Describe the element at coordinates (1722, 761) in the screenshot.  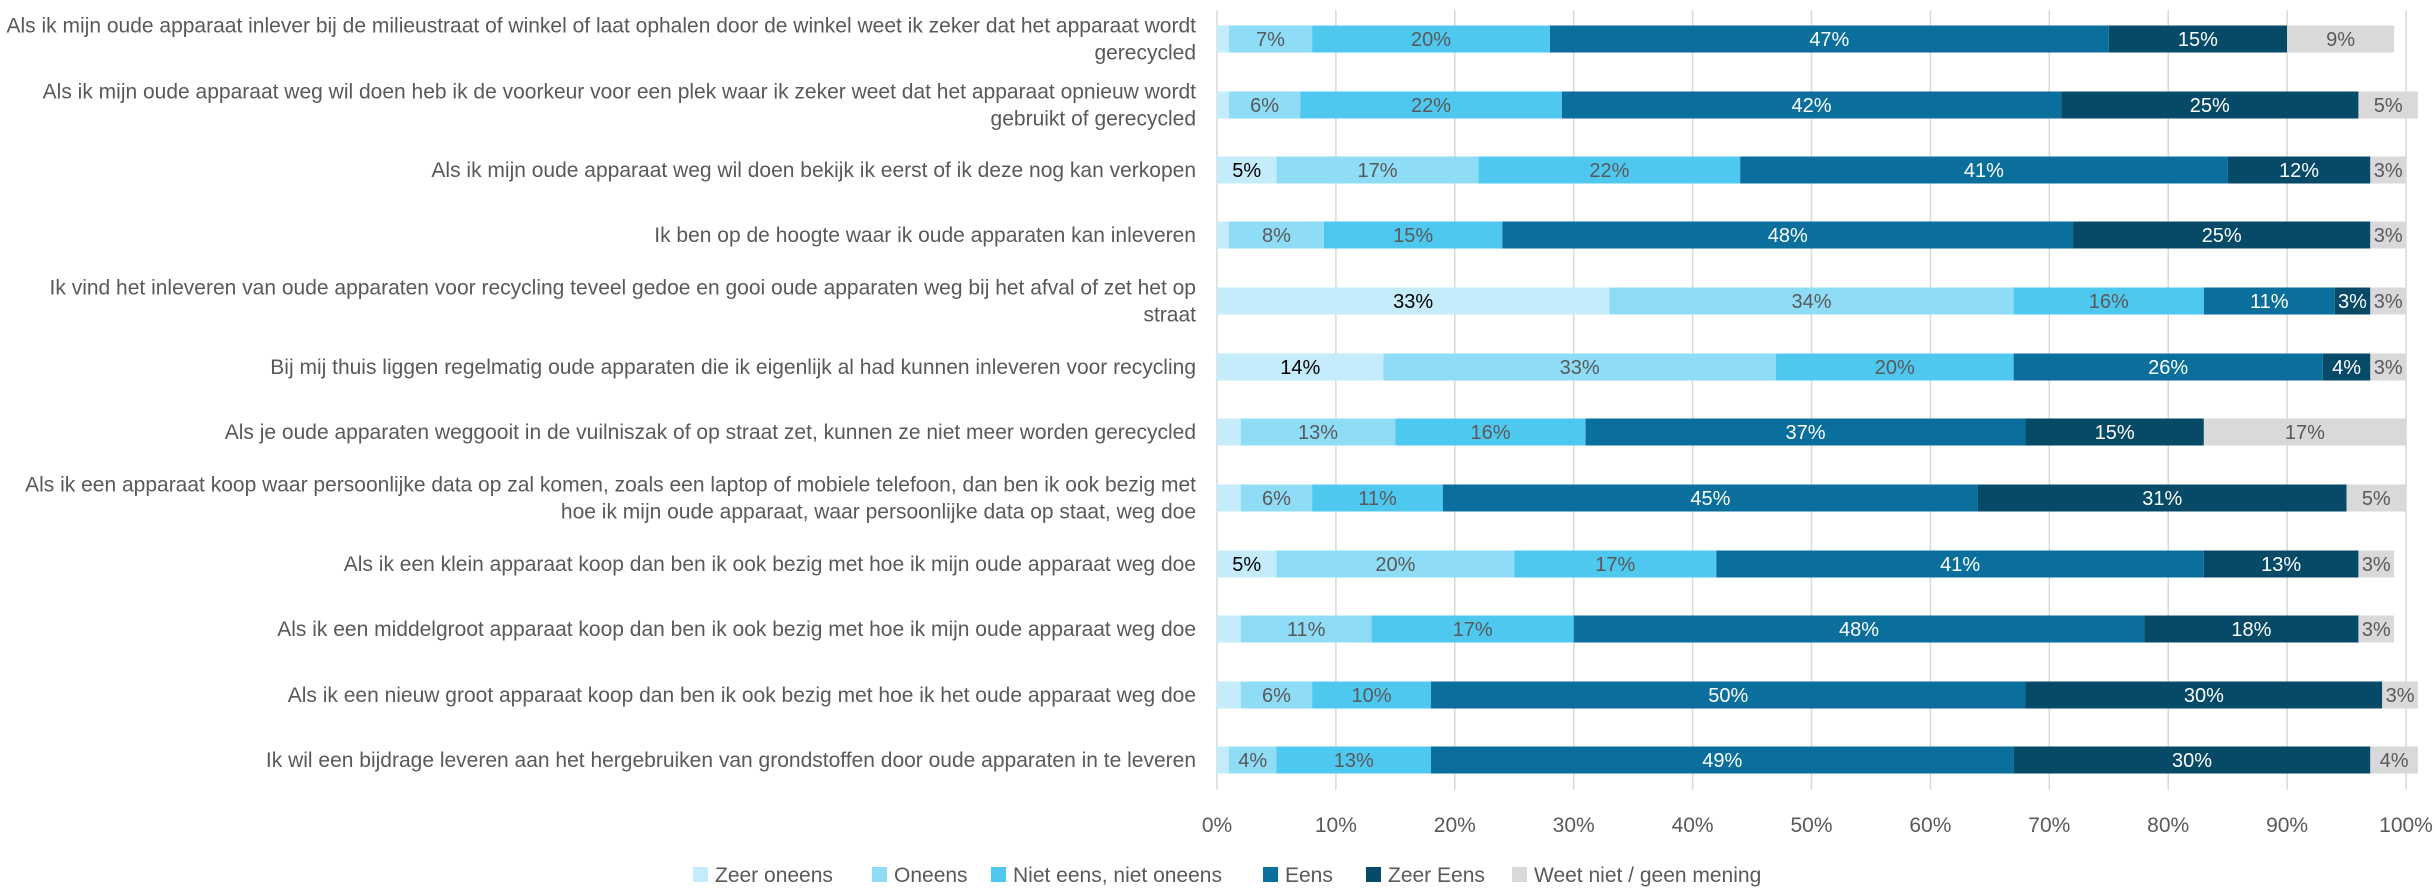
I see `data-label: 49%` at that location.